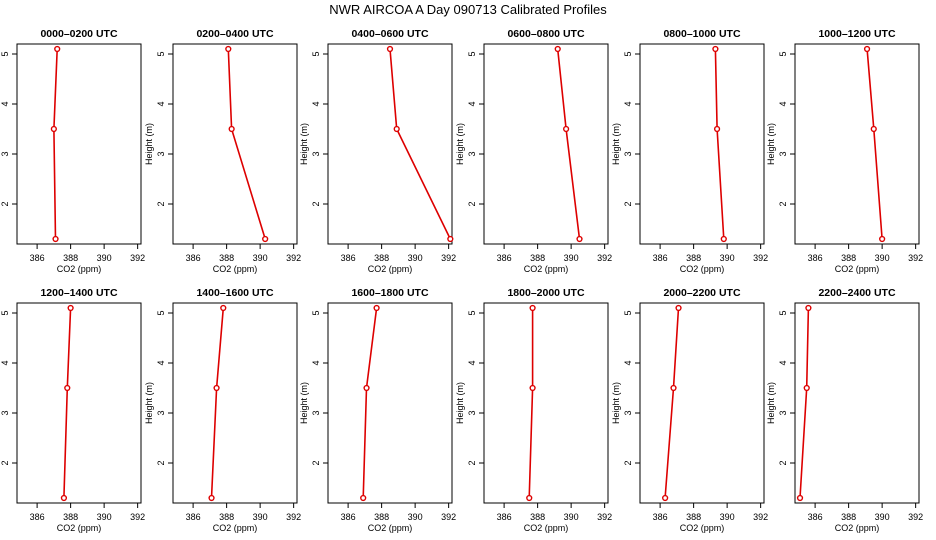  What do you see at coordinates (78, 34) in the screenshot?
I see `panel-title: 0000–0200 UTC` at bounding box center [78, 34].